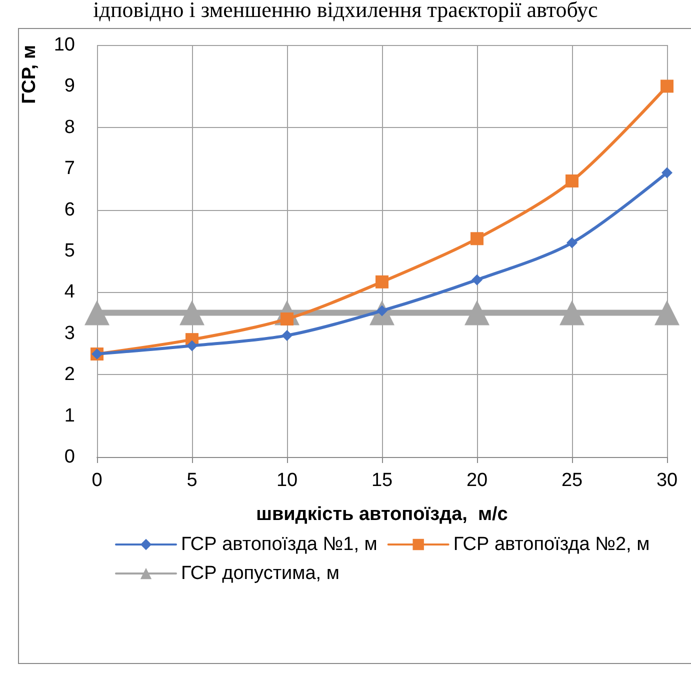  I want to click on x-tick-label: 25, so click(572, 480).